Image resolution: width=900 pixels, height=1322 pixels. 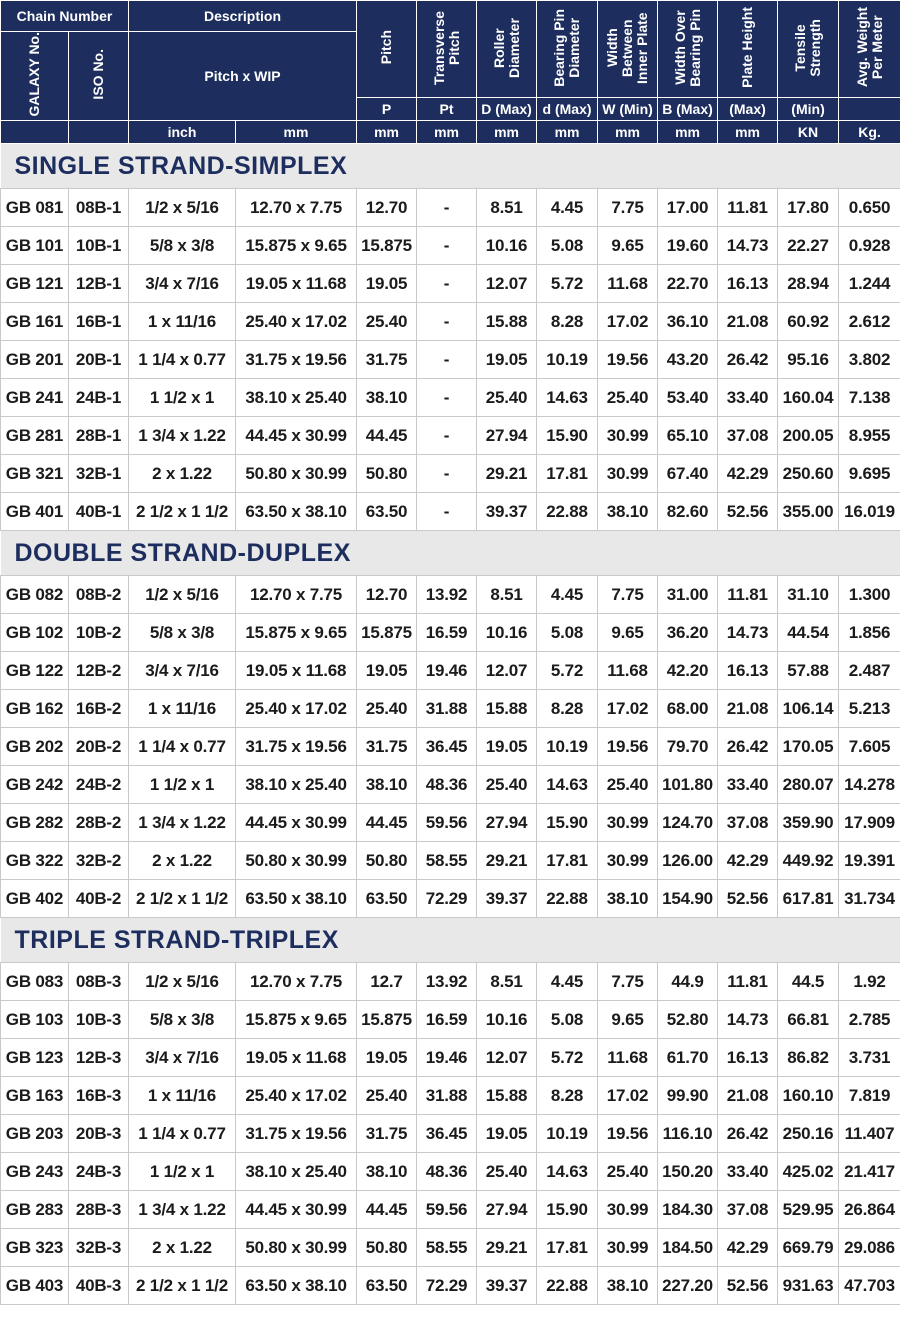 I want to click on table-cell: 38.10, so click(x=387, y=1171).